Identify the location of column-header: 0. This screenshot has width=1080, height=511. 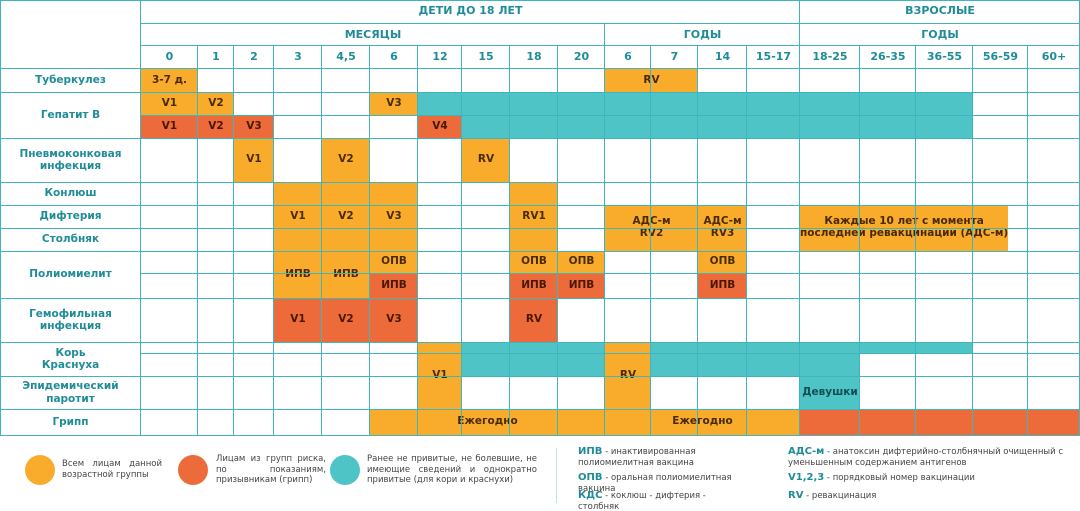
(169, 57).